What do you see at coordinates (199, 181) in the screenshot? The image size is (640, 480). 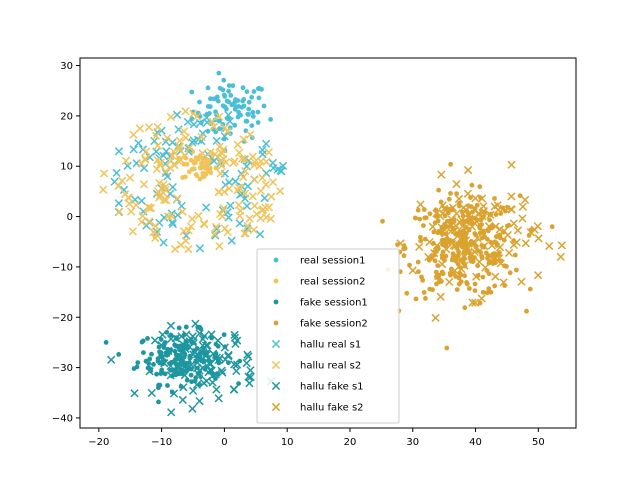 I see `series-hallu-real-s1` at bounding box center [199, 181].